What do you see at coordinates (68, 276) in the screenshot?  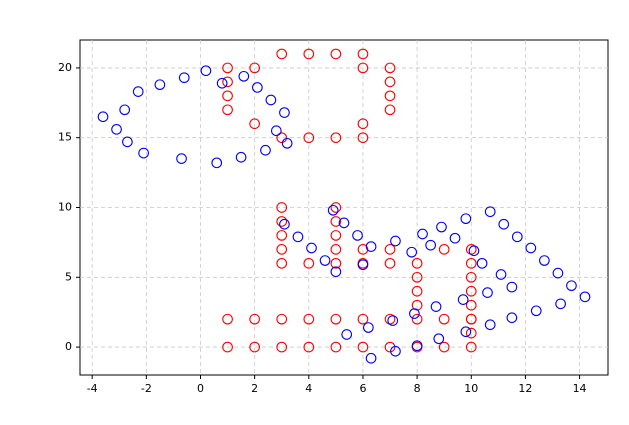 I see `y-tick-label: 5` at bounding box center [68, 276].